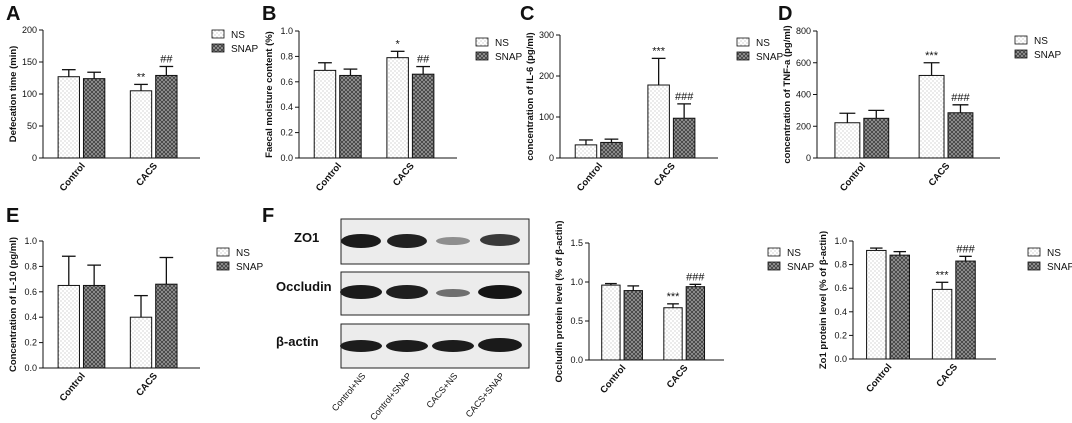  I want to click on blot-label-occludin: Occludin, so click(304, 286).